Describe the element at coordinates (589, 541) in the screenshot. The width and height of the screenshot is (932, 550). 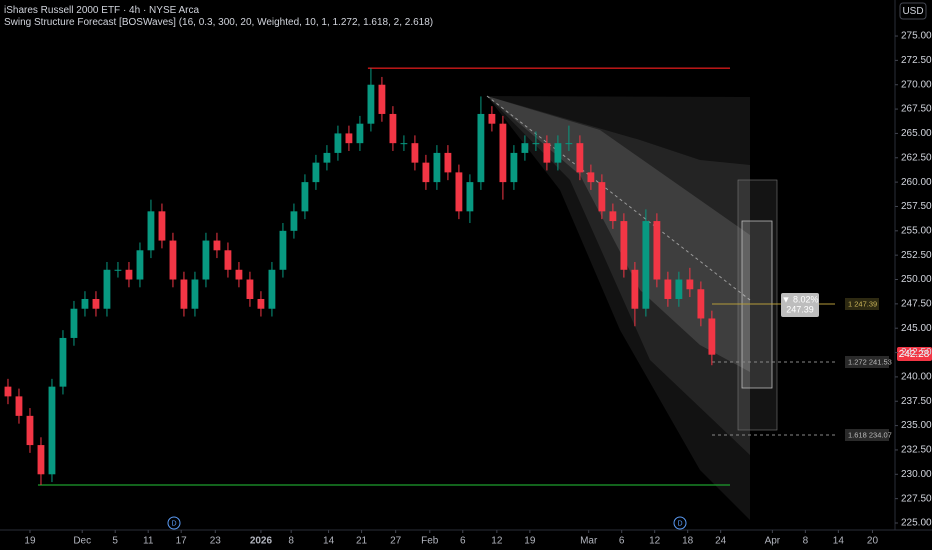
I see `x-tick-label: Mar` at that location.